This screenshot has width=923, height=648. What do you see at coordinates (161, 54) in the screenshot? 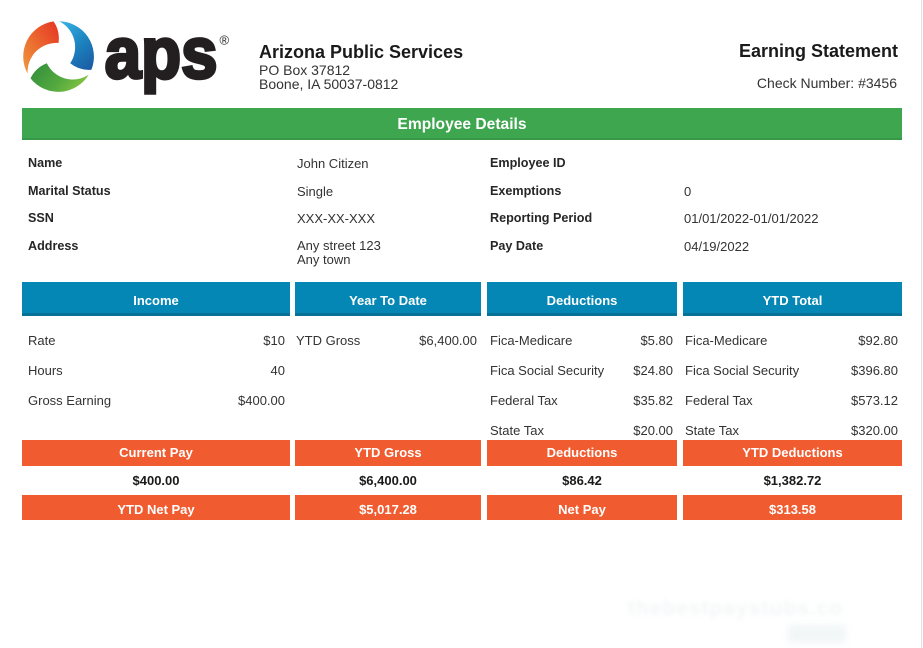
I see `svg-text: aps` at bounding box center [161, 54].